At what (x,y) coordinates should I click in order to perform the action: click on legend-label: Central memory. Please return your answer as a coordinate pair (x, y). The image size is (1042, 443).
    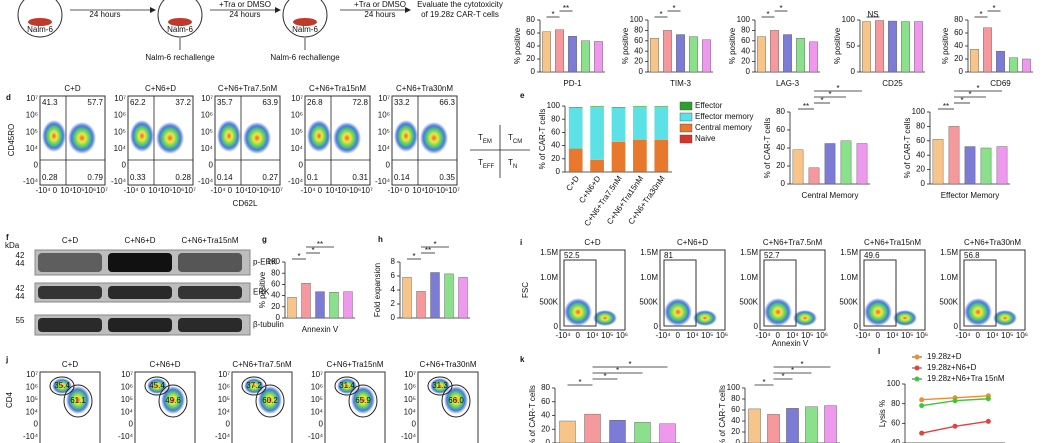
    Looking at the image, I should click on (723, 127).